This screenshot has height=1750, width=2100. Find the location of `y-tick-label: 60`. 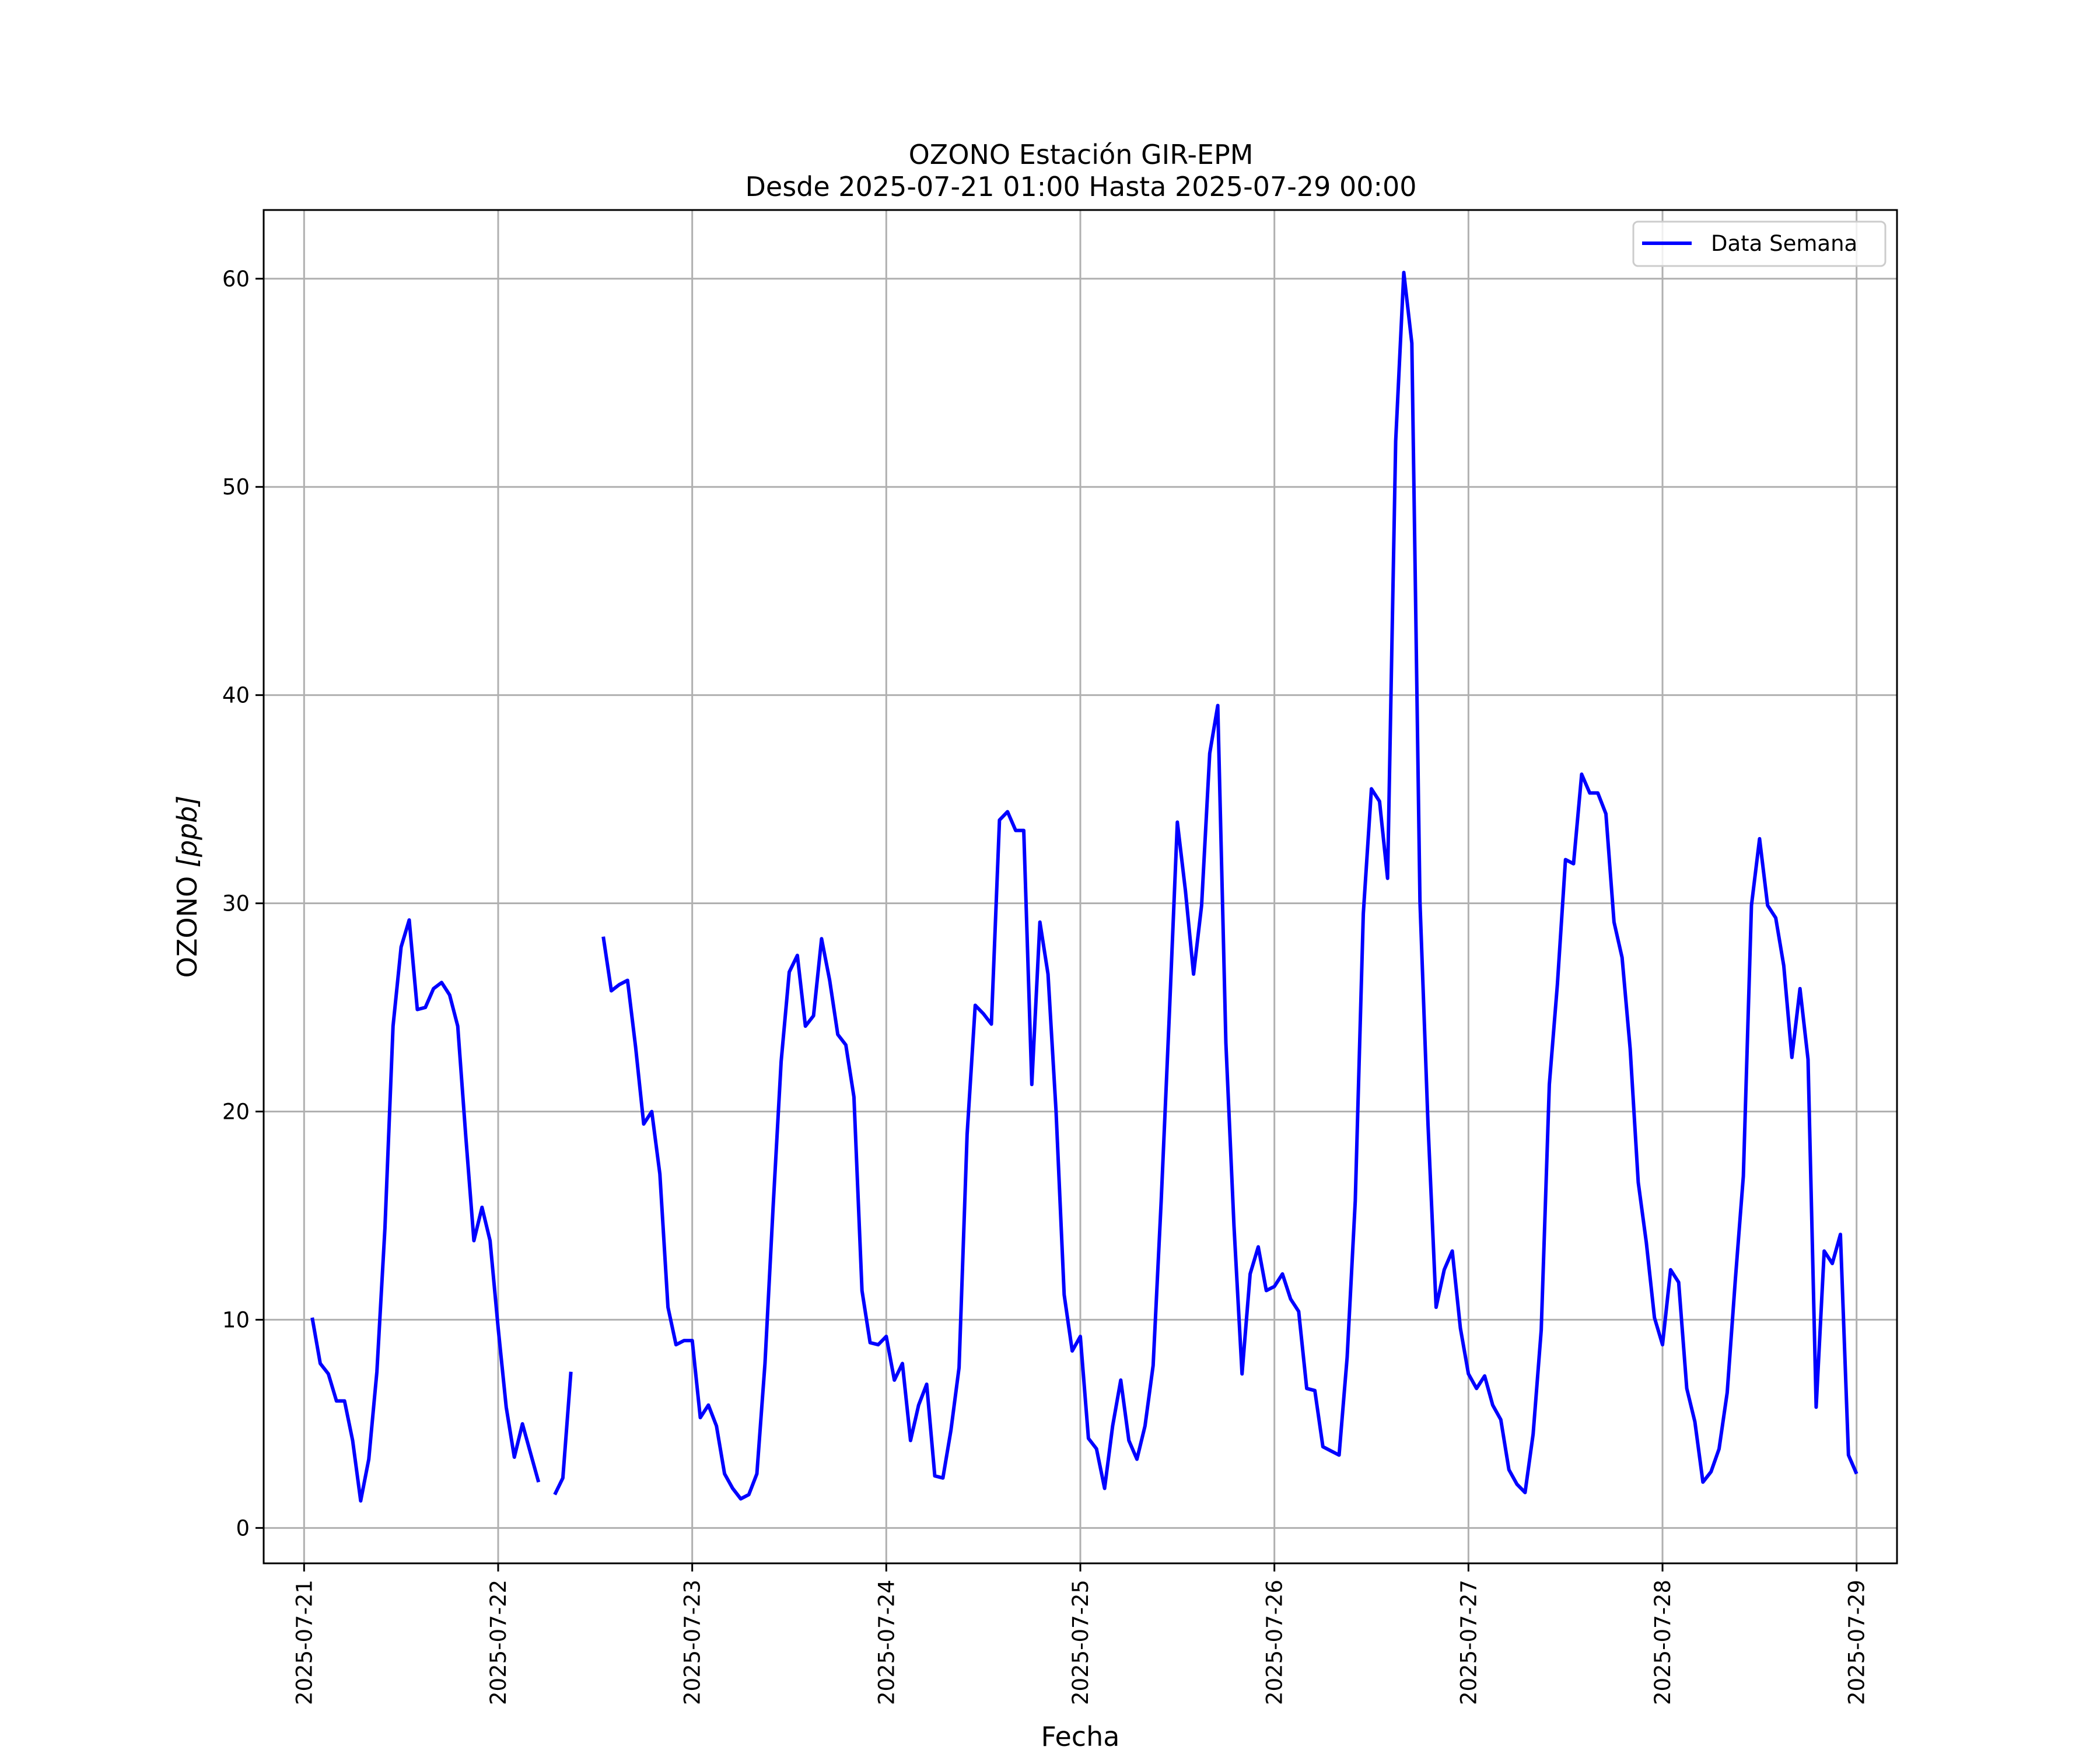

y-tick-label: 60 is located at coordinates (236, 279).